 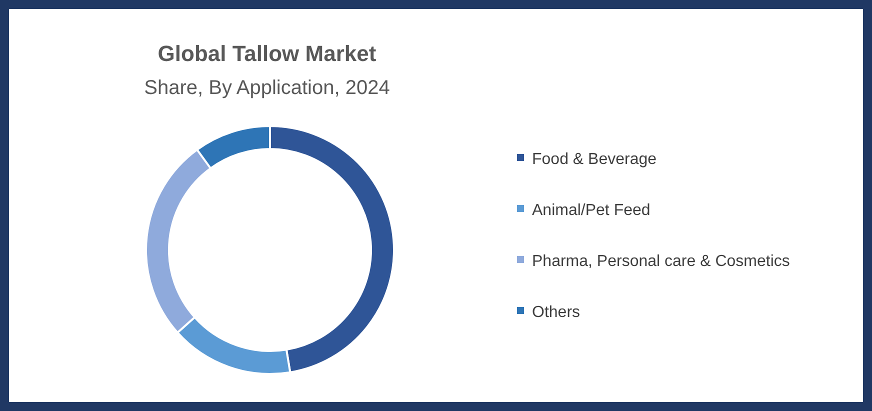 What do you see at coordinates (591, 211) in the screenshot?
I see `legend-label: Animal/Pet Feed` at bounding box center [591, 211].